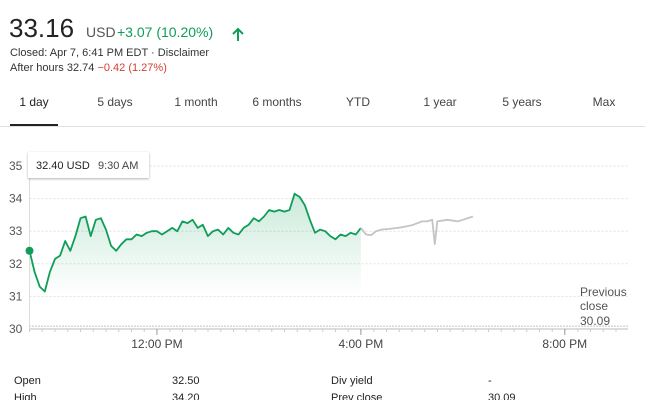  I want to click on after-hours-price: After hours 32.74, so click(52, 68).